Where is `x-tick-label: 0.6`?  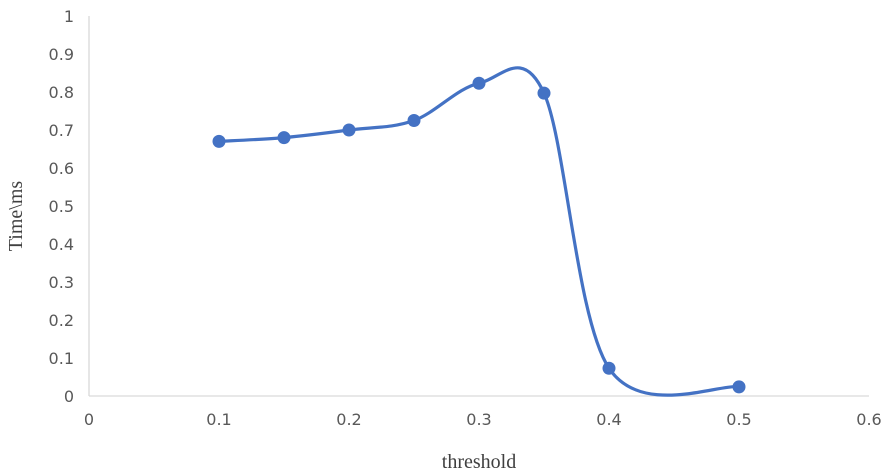 x-tick-label: 0.6 is located at coordinates (868, 419).